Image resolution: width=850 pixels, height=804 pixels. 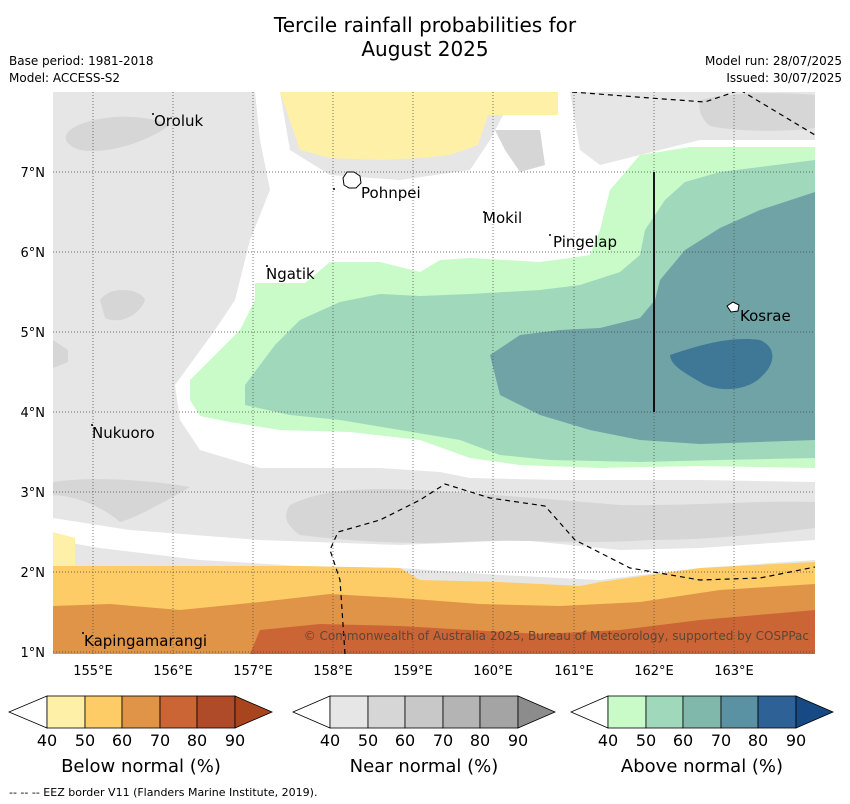 I want to click on lat-label: 7°N, so click(x=33, y=173).